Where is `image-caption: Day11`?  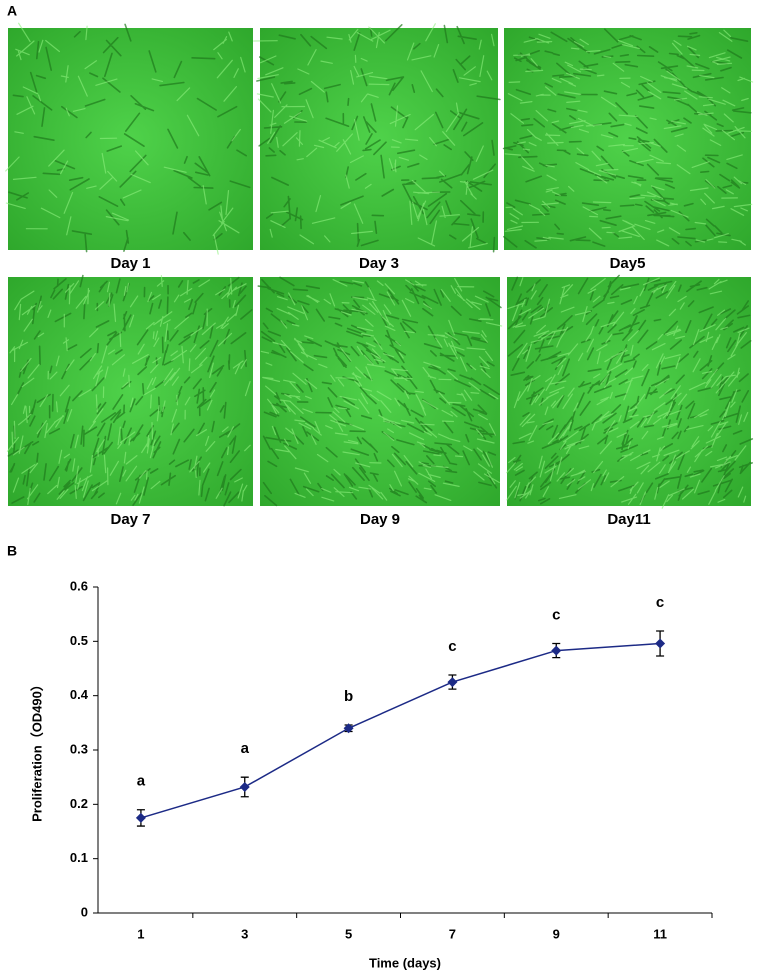
image-caption: Day11 is located at coordinates (628, 519).